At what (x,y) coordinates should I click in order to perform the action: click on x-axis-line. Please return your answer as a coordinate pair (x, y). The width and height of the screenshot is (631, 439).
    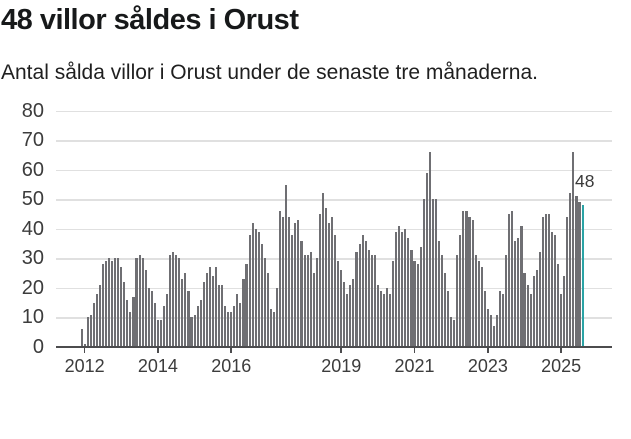
    Looking at the image, I should click on (334, 347).